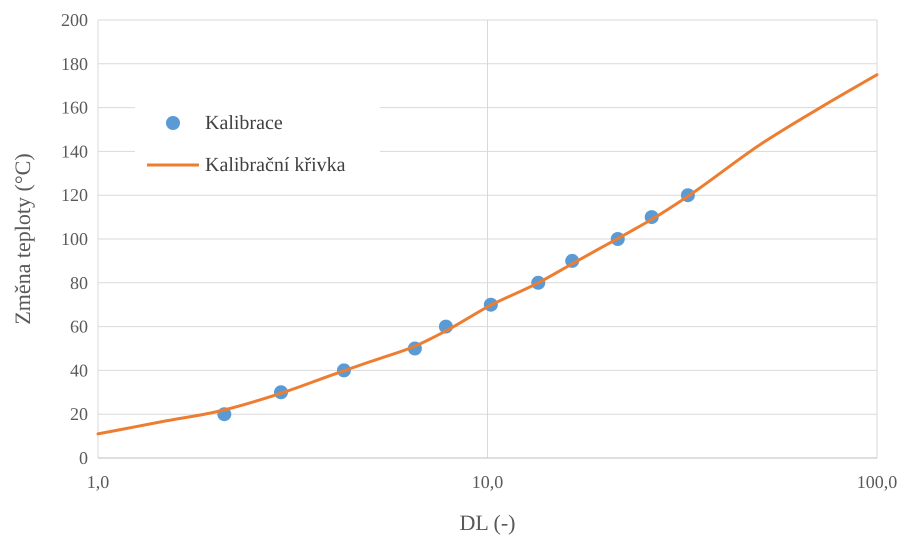 The width and height of the screenshot is (904, 535). I want to click on y-tick-label: 140, so click(74, 151).